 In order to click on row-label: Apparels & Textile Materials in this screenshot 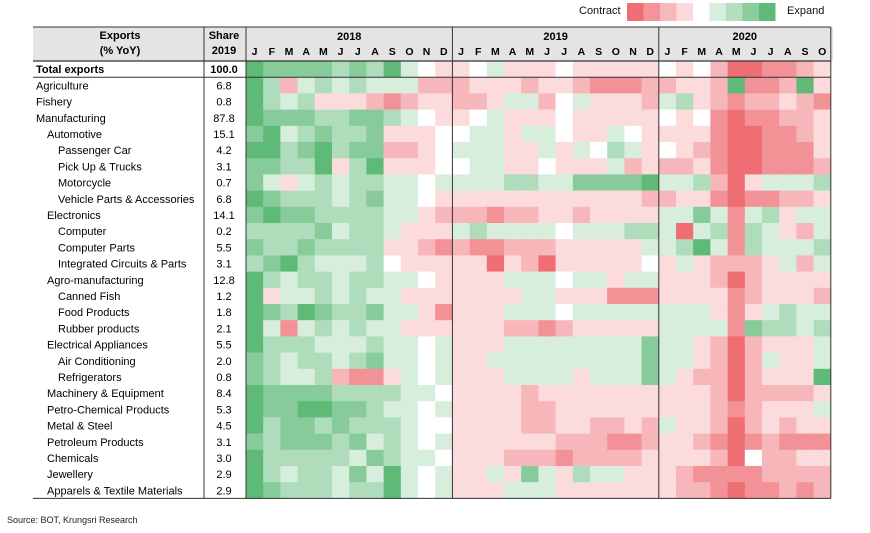, I will do `click(115, 491)`.